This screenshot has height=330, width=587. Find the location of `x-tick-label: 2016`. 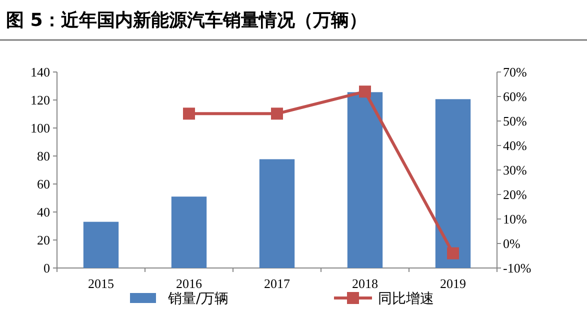

x-tick-label: 2016 is located at coordinates (189, 283).